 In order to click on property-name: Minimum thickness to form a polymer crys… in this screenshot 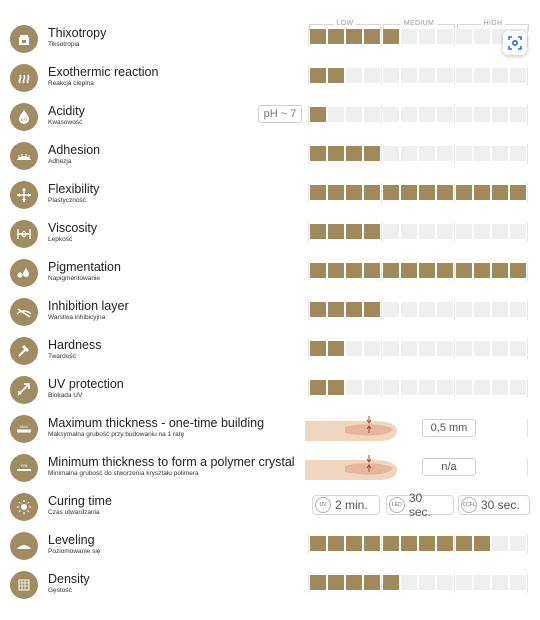, I will do `click(171, 462)`.